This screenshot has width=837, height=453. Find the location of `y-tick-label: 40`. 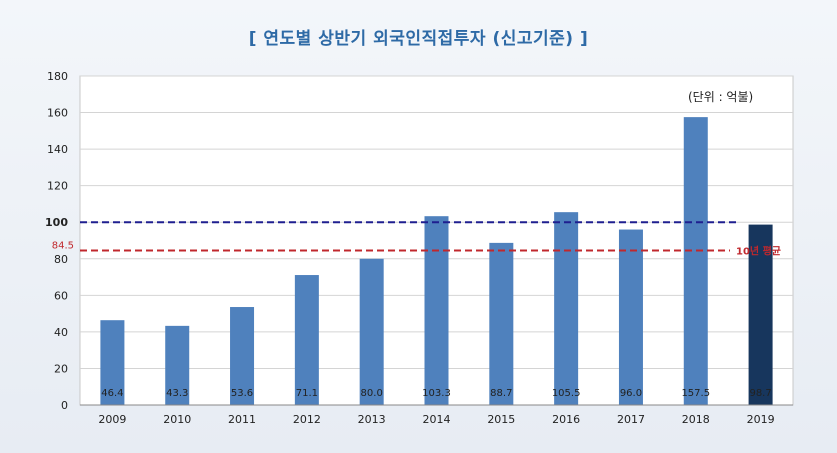

y-tick-label: 40 is located at coordinates (61, 332).